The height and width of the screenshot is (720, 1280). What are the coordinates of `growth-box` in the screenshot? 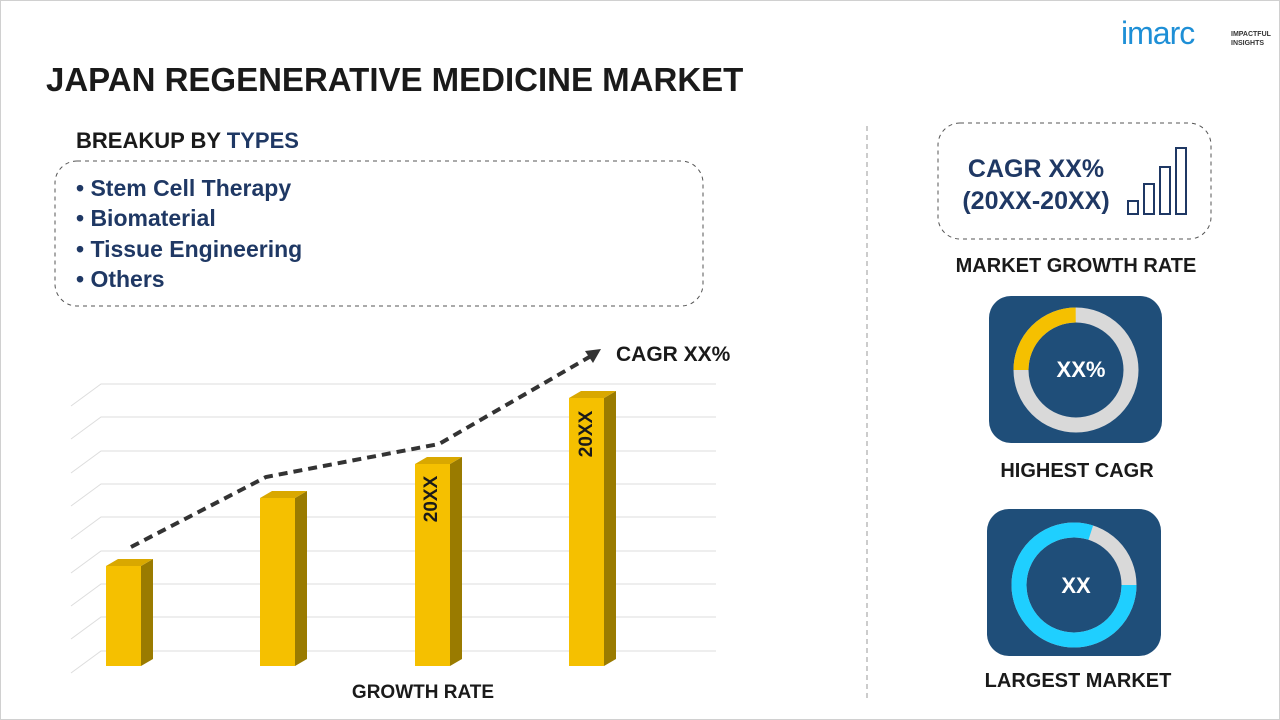 It's located at (1074, 181).